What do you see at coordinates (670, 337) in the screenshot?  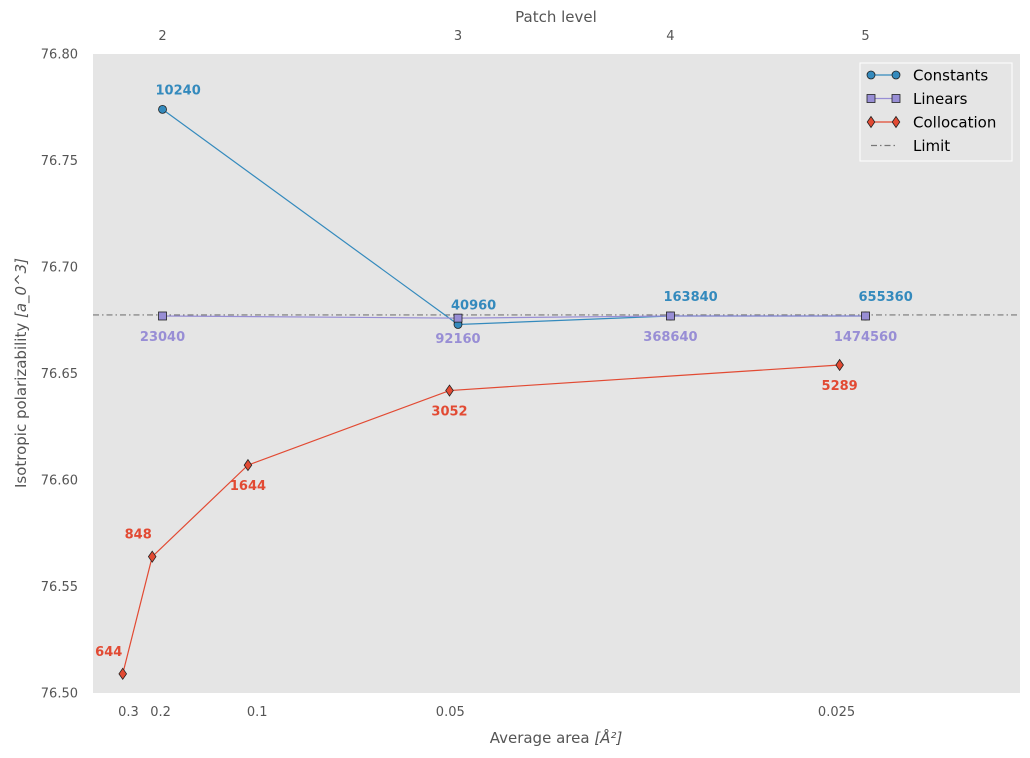 I see `linears-data-label: 368640` at bounding box center [670, 337].